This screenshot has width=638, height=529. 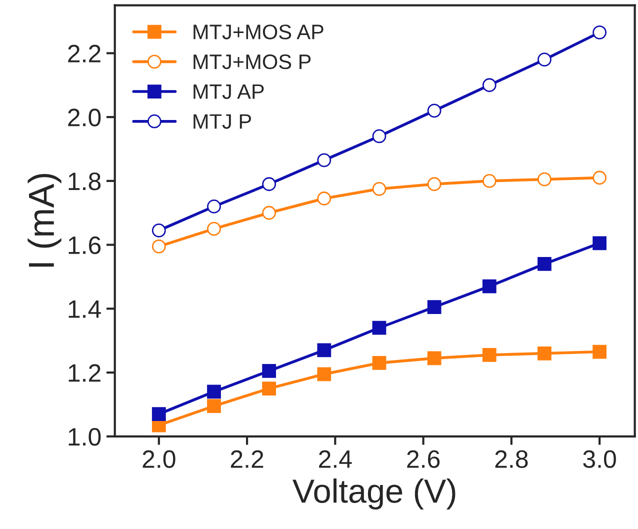 What do you see at coordinates (374, 494) in the screenshot?
I see `x-axis-title: Voltage (V)` at bounding box center [374, 494].